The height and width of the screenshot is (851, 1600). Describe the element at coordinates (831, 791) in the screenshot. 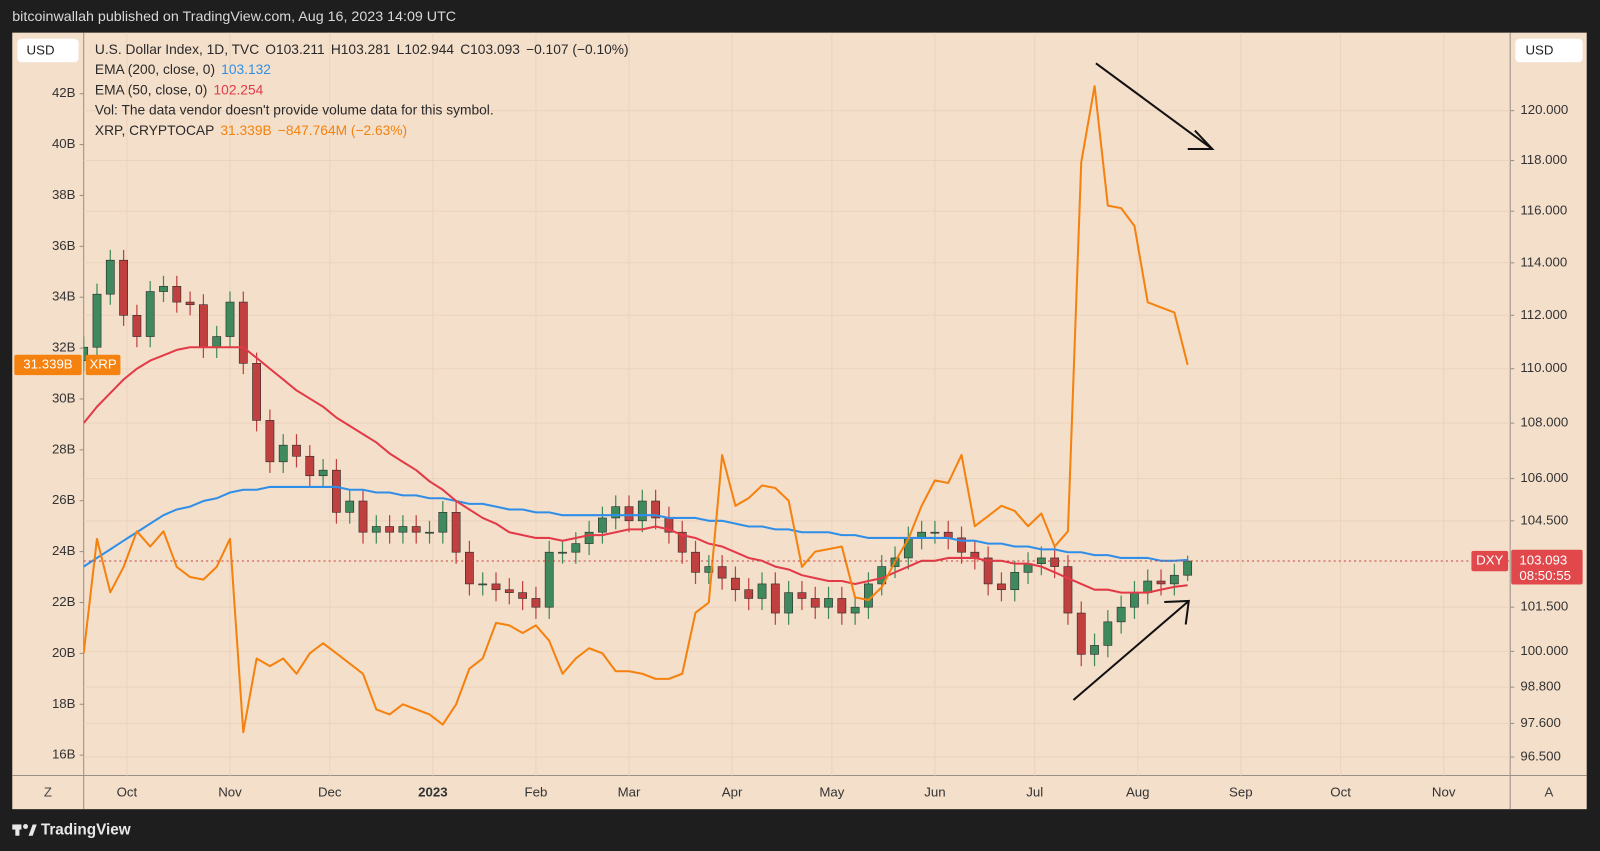

I see `x-tick-label: May` at that location.